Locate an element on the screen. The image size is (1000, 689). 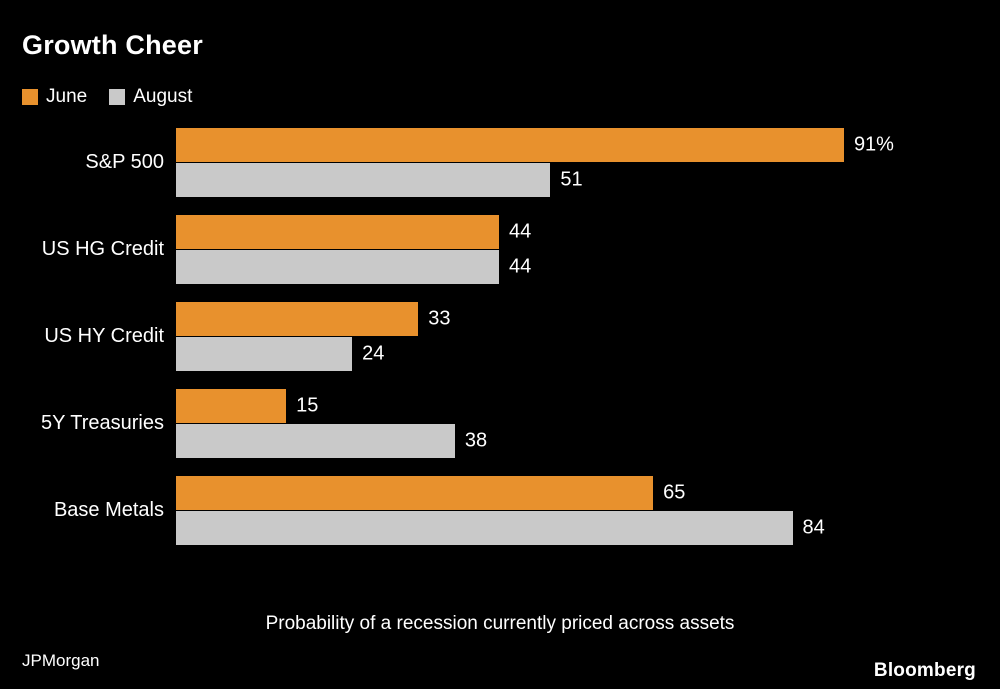
bar-group-5y-treasuries: 5Y Treasuries 15 38 is located at coordinates (500, 423).